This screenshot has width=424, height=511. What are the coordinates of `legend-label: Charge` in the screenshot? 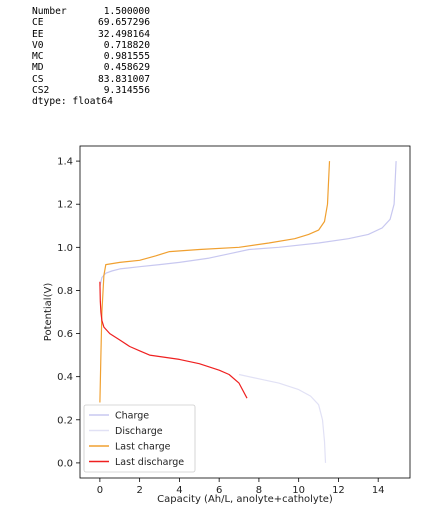 It's located at (132, 416).